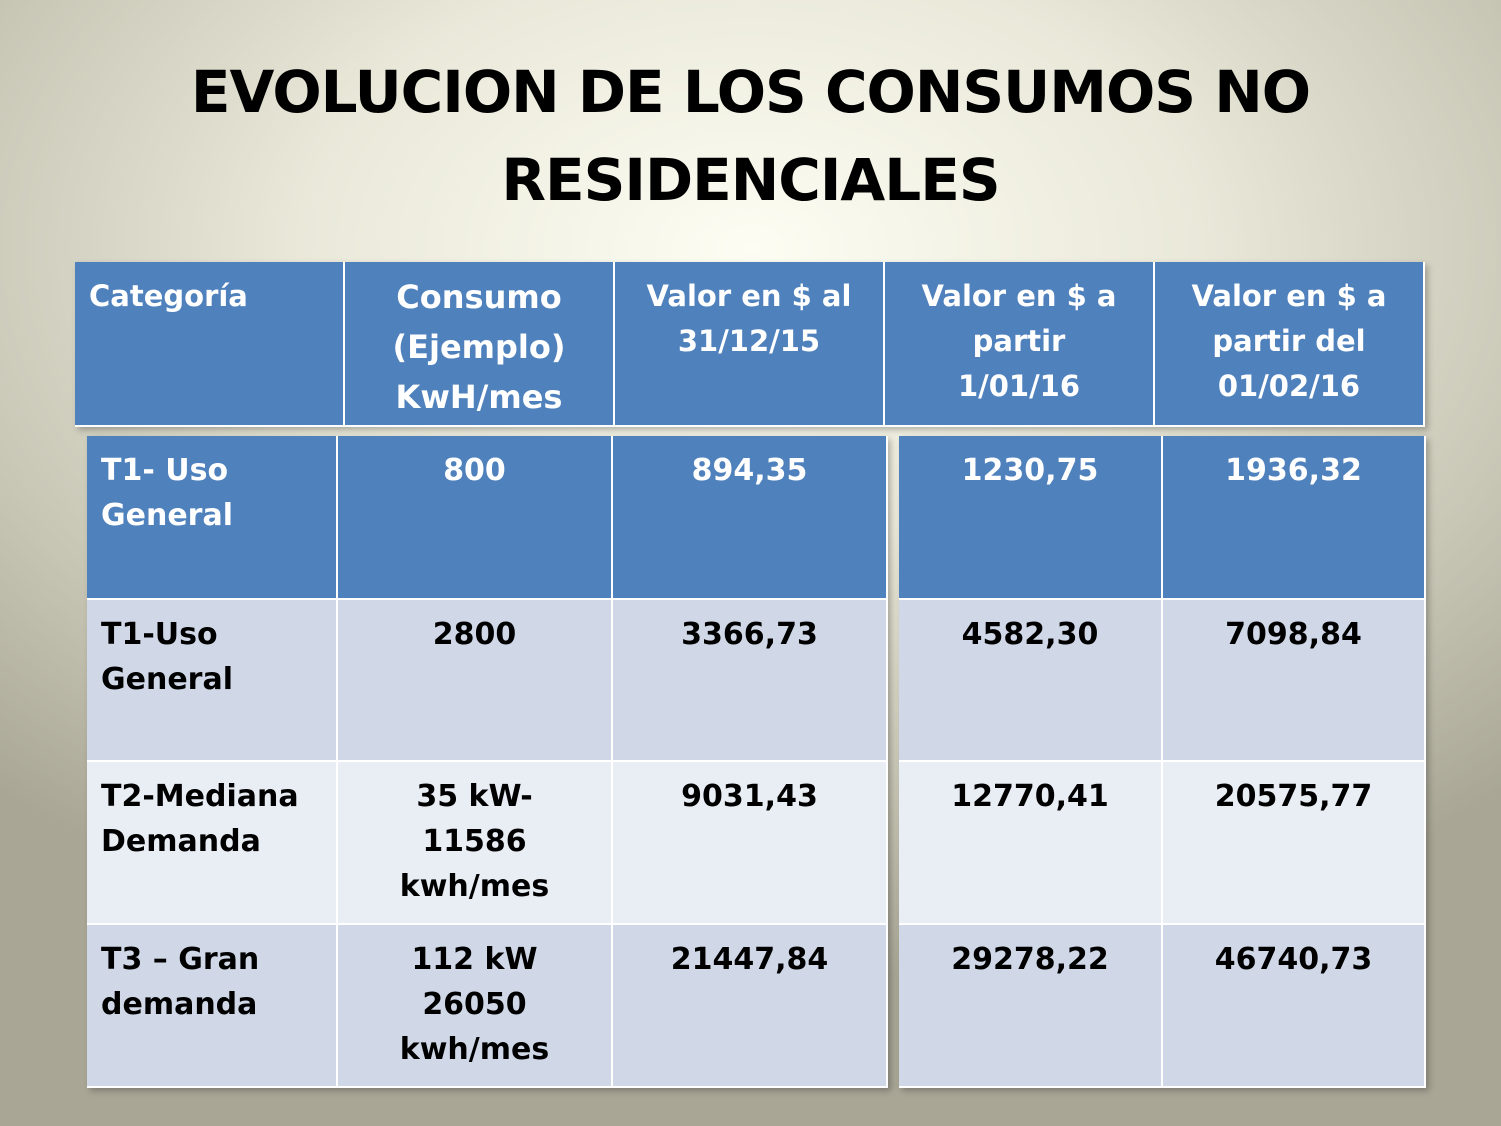 This screenshot has width=1501, height=1126. I want to click on header-cell-valor-010116: Valor en $ a partir 1/01/16, so click(1020, 344).